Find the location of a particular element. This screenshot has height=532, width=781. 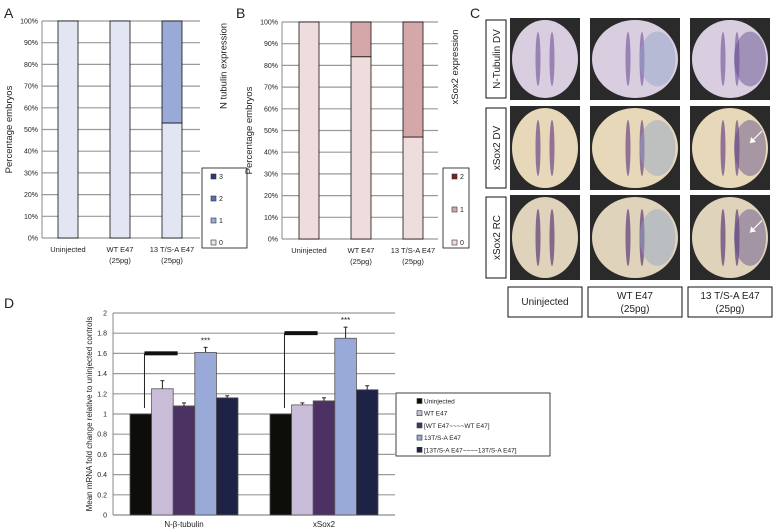

legend-label: WT E47 is located at coordinates (436, 414).